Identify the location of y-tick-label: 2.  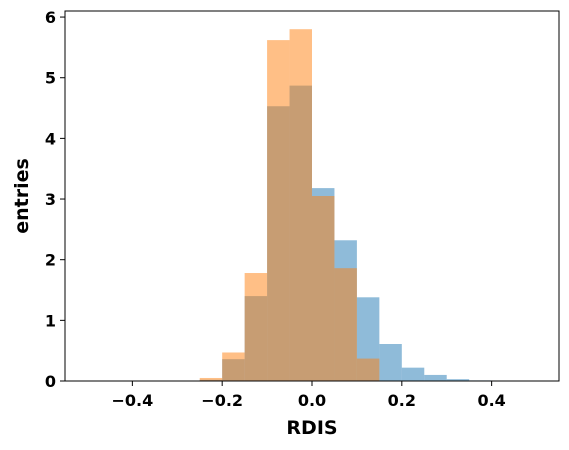
(50, 260).